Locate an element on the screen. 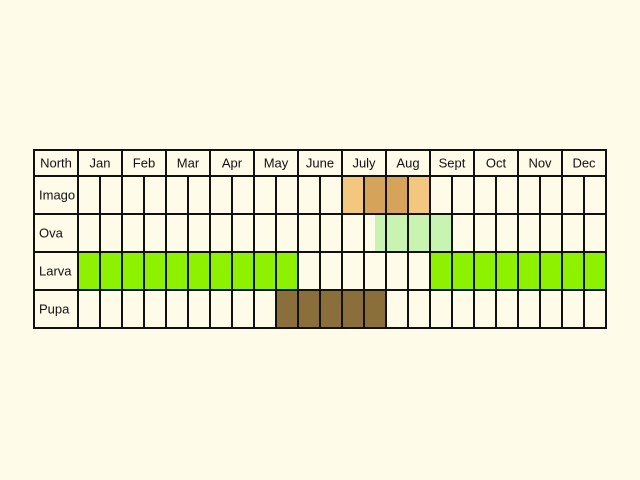  month-label-jan: Jan is located at coordinates (100, 163).